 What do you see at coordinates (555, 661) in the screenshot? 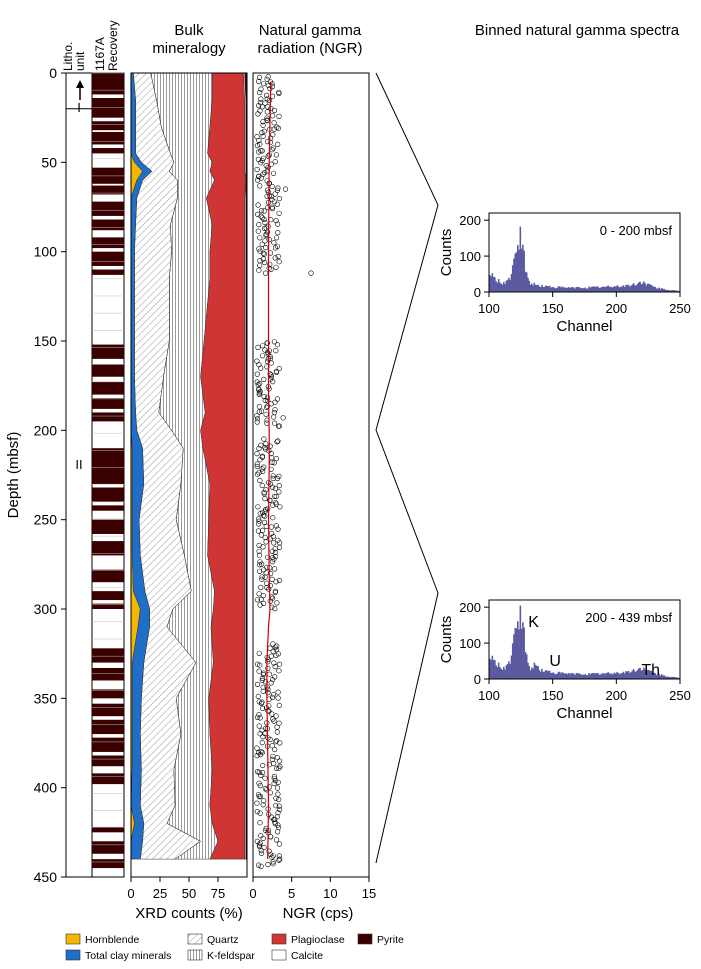
I see `spectrum-peak-label-u: U` at bounding box center [555, 661].